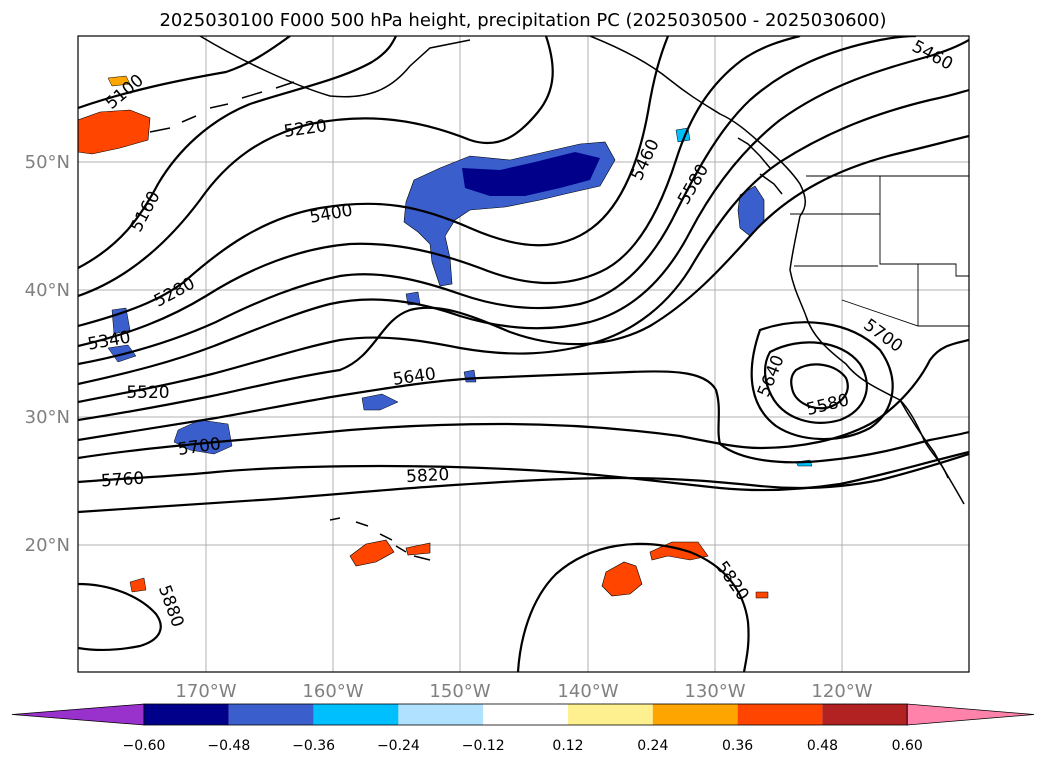 The height and width of the screenshot is (765, 1047). I want to click on contour-cutoff-low-outer, so click(822, 381).